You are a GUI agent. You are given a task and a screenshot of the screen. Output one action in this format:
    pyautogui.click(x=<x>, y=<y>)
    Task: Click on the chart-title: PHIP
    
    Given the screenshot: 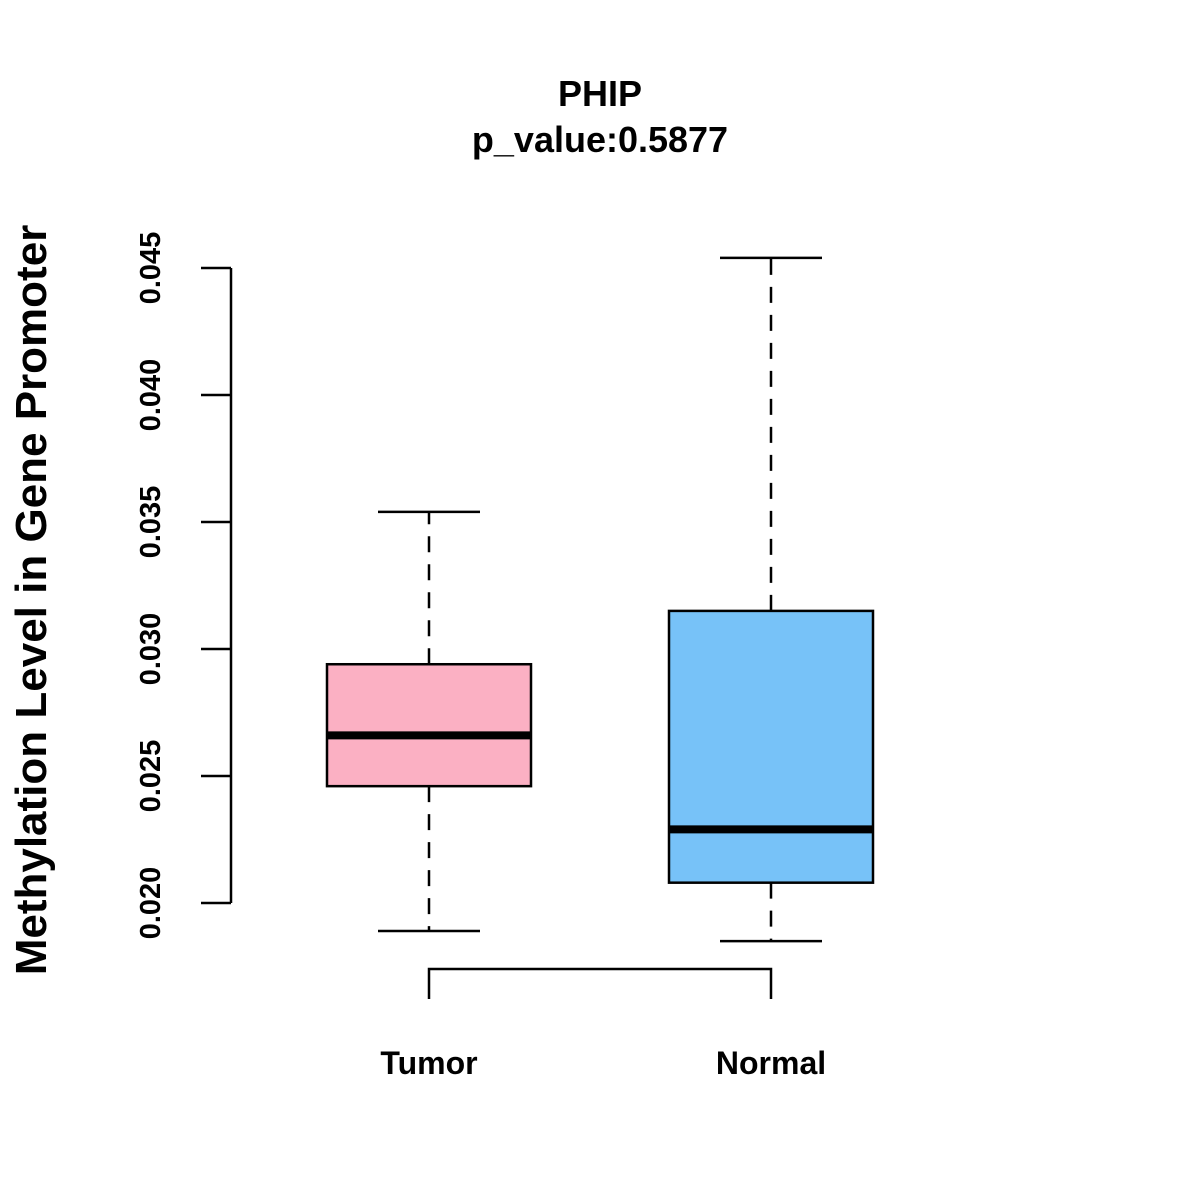 What is the action you would take?
    pyautogui.click(x=600, y=93)
    